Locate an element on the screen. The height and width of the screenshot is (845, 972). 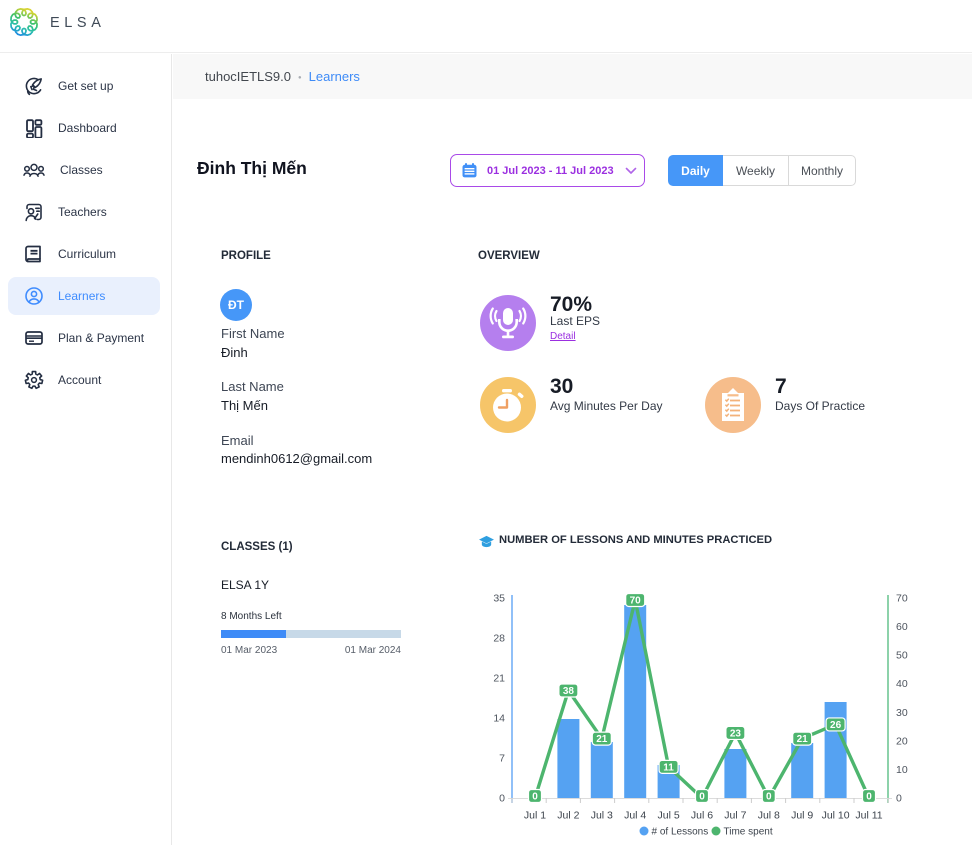
svg-text: 26 is located at coordinates (836, 725).